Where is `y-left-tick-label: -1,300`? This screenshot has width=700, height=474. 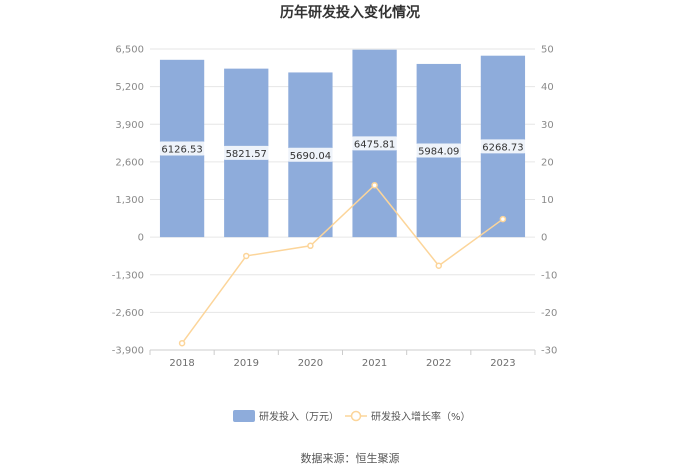
y-left-tick-label: -1,300 is located at coordinates (128, 275).